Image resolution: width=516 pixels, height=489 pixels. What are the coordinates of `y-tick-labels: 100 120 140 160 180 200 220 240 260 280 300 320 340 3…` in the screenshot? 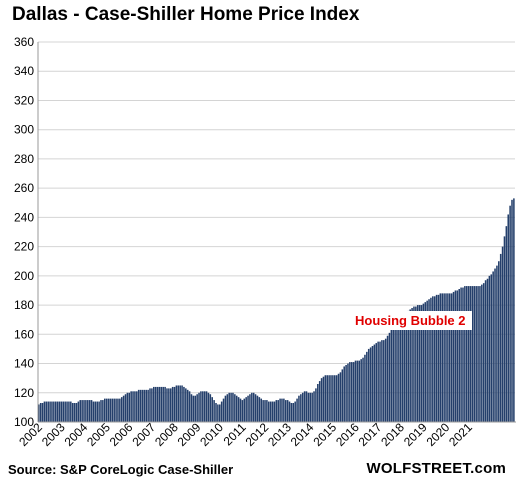 It's located at (24, 232).